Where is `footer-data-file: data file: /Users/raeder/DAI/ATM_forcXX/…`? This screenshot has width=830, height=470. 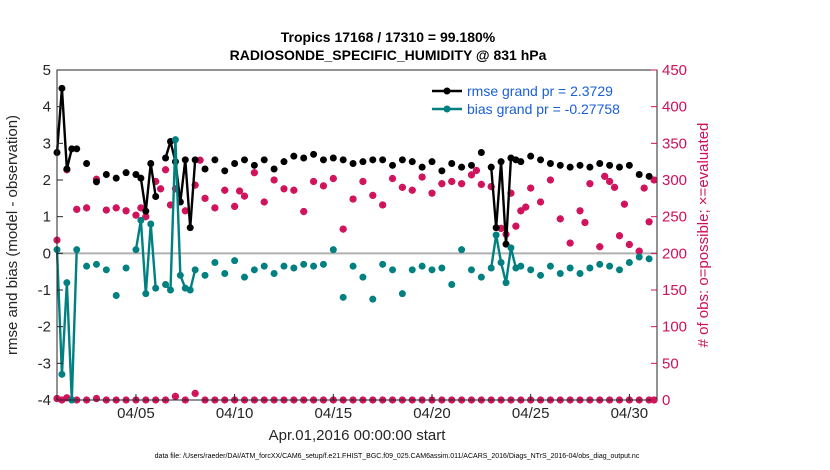
footer-data-file: data file: /Users/raeder/DAI/ATM_forcXX/… is located at coordinates (397, 456).